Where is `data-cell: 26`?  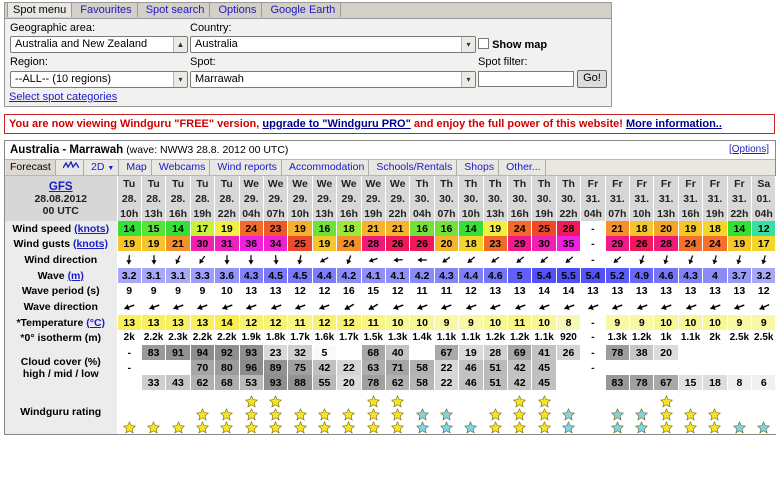
data-cell: 26 is located at coordinates (569, 352).